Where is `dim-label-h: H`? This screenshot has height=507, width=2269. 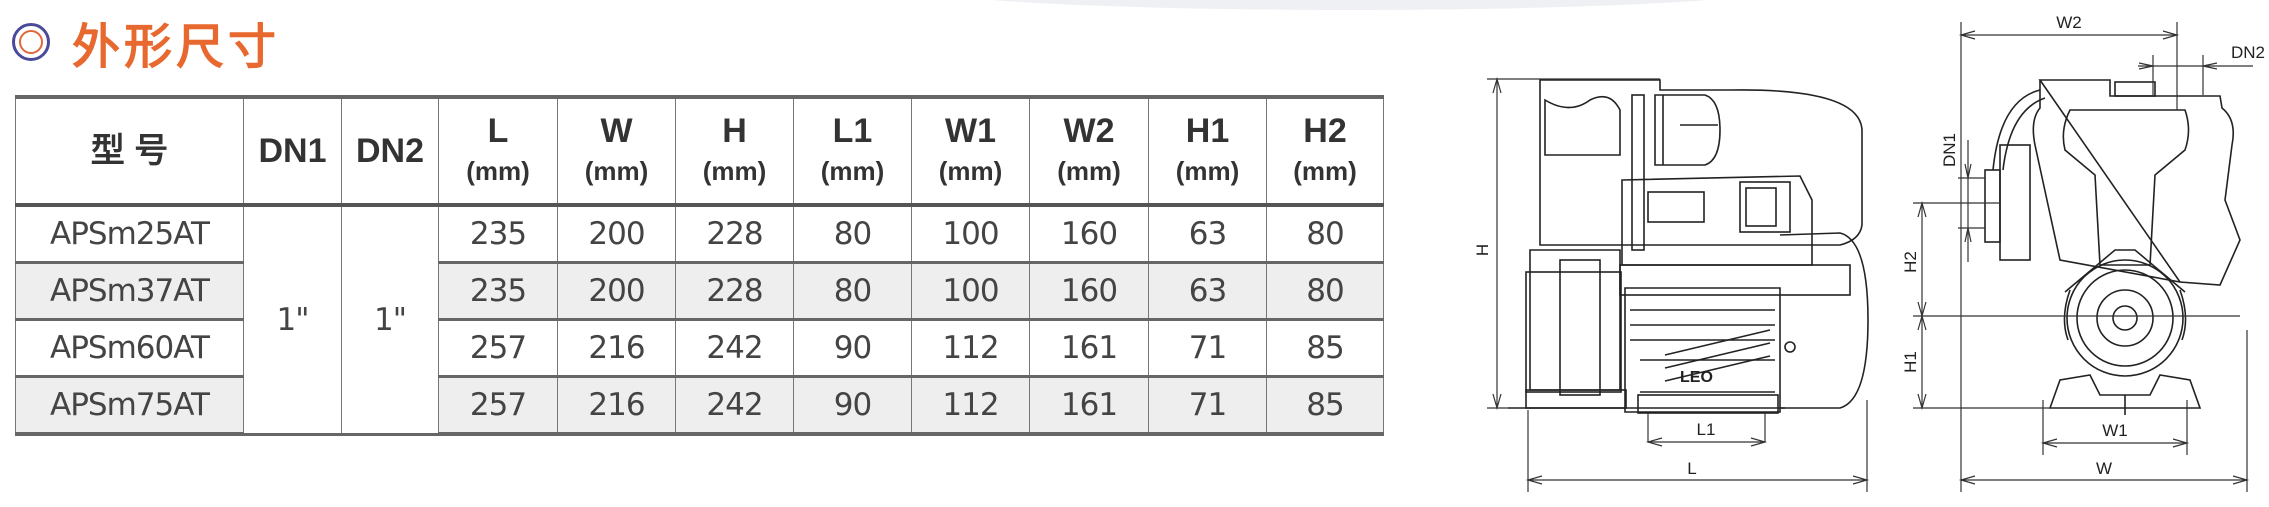
dim-label-h: H is located at coordinates (1482, 250).